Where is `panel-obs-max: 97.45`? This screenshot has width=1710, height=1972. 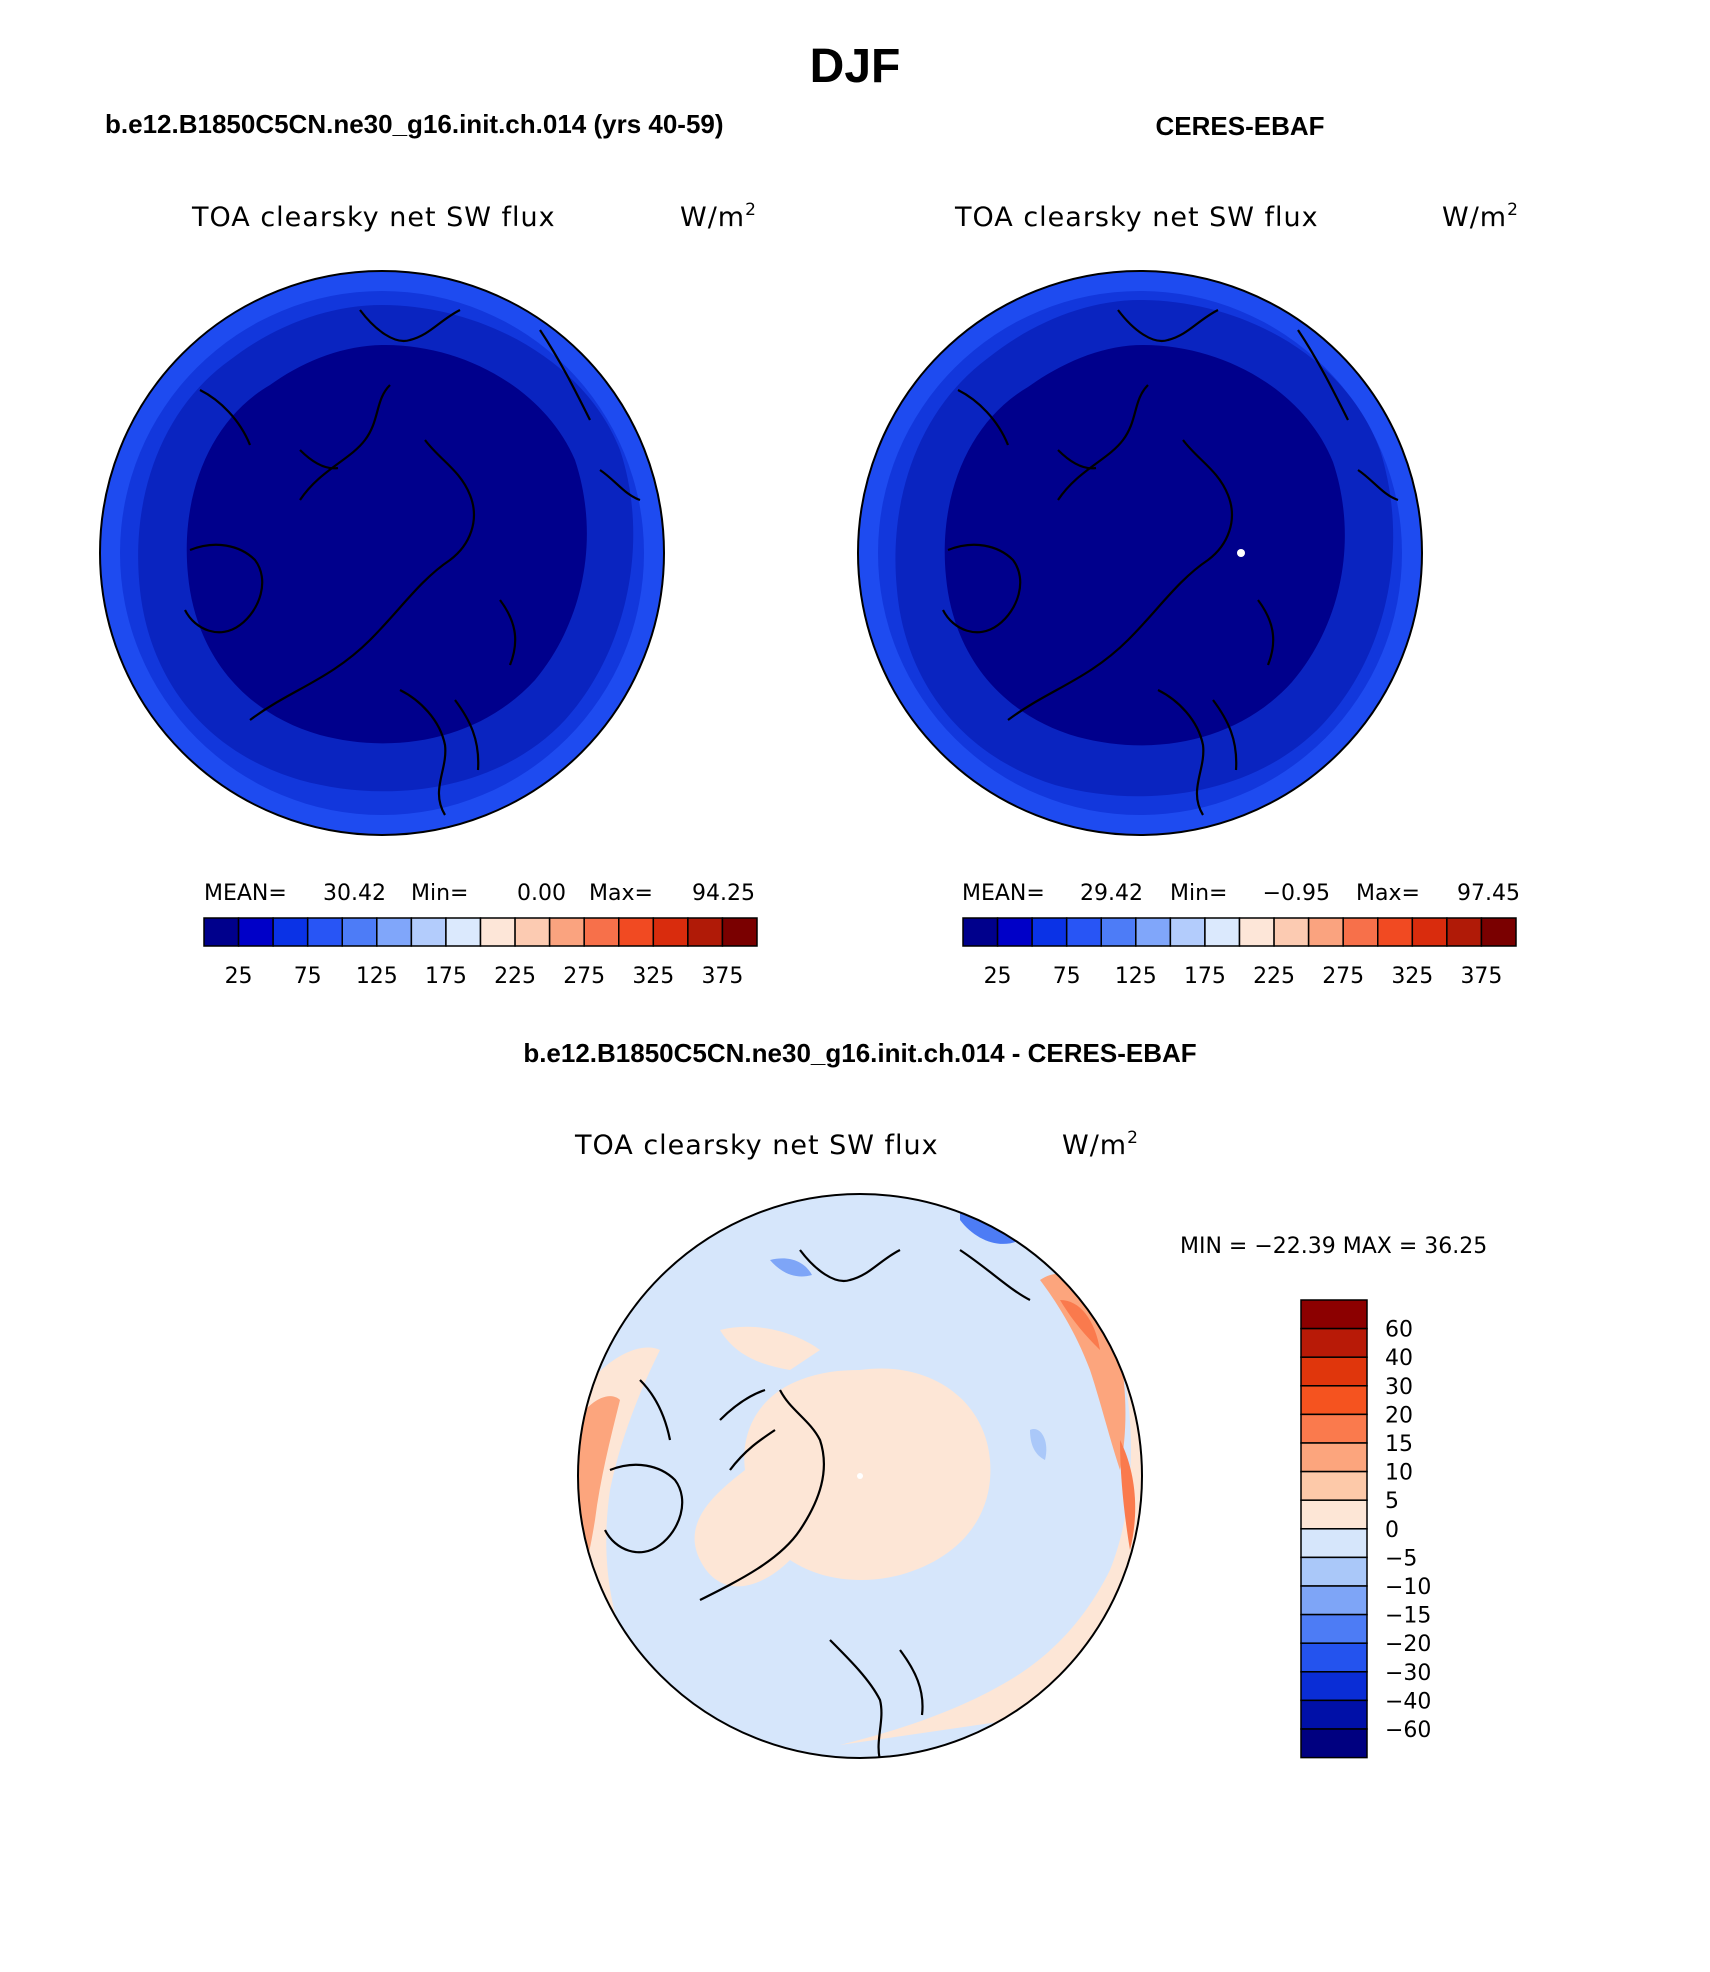 panel-obs-max: 97.45 is located at coordinates (1488, 893).